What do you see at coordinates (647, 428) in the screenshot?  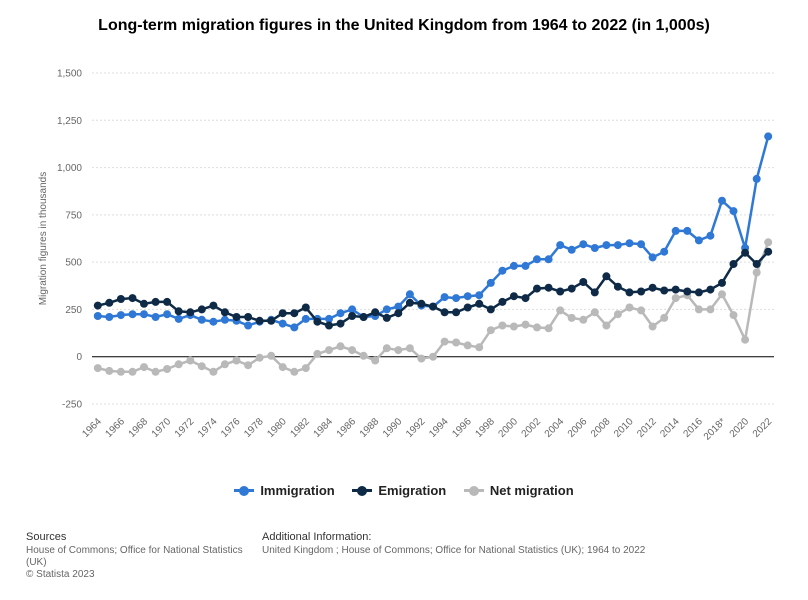 I see `x-tick-label: 2012` at bounding box center [647, 428].